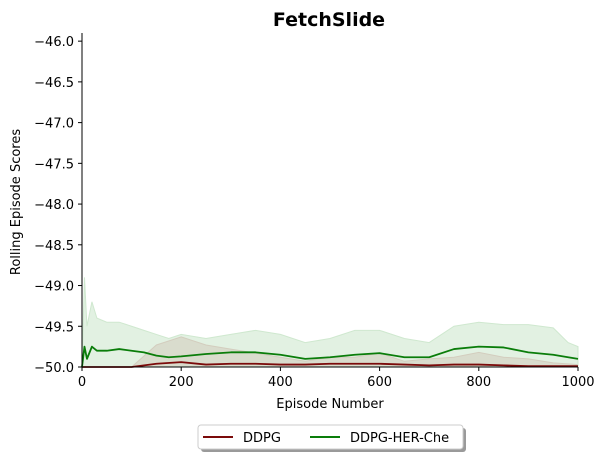 The image size is (605, 459). Describe the element at coordinates (577, 382) in the screenshot. I see `x-tick-label: 1000` at that location.